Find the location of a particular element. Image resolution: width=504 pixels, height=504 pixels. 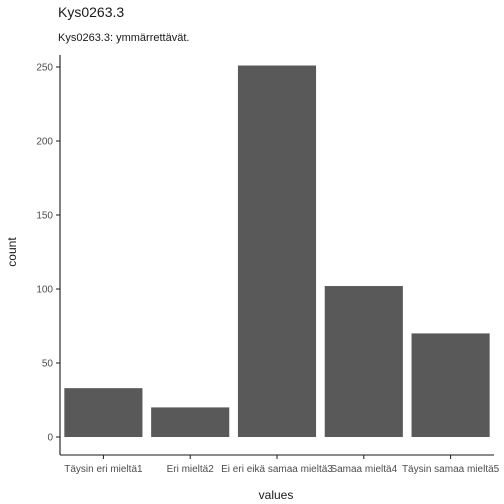

x-axis-title: values is located at coordinates (276, 495).